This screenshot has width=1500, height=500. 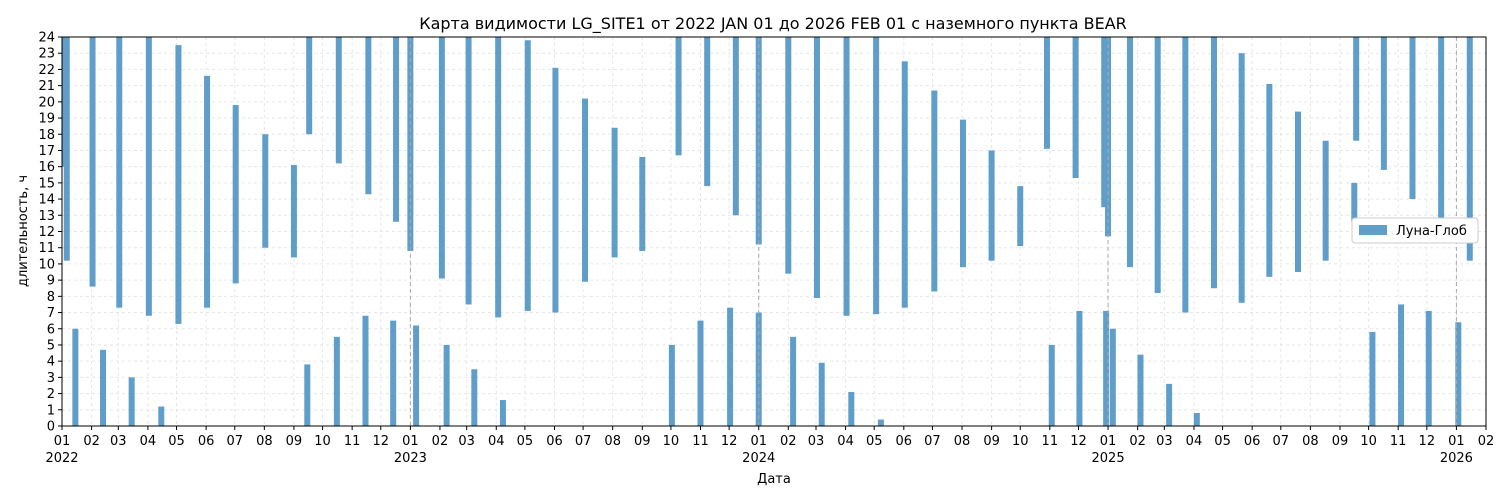 What do you see at coordinates (774, 479) in the screenshot?
I see `x-axis-label: Дата` at bounding box center [774, 479].